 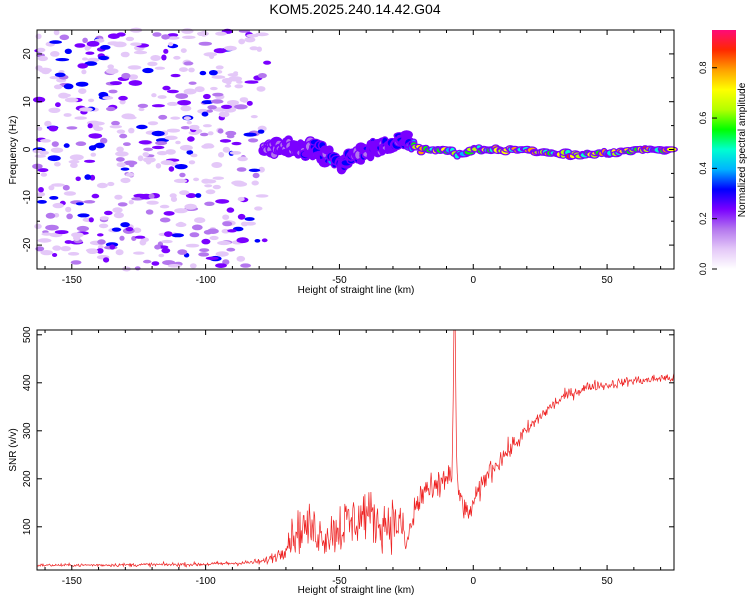 What do you see at coordinates (72, 581) in the screenshot?
I see `snr-x-tick-label: -150` at bounding box center [72, 581].